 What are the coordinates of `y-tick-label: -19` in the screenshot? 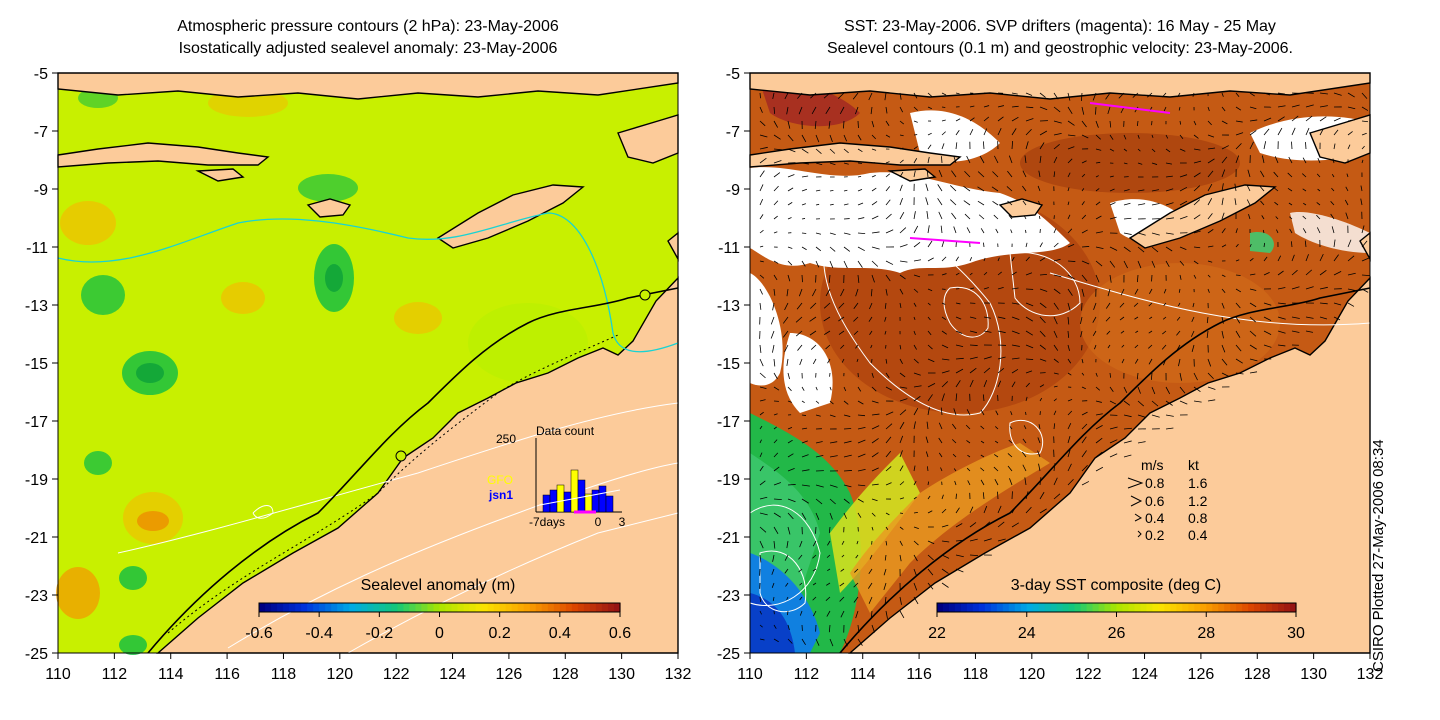 It's located at (728, 480).